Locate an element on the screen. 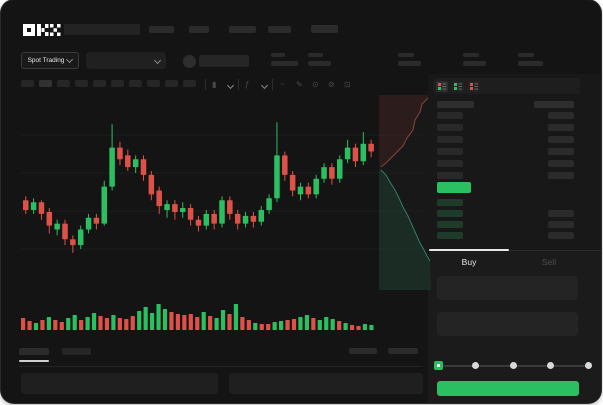  last-price-badge is located at coordinates (454, 187).